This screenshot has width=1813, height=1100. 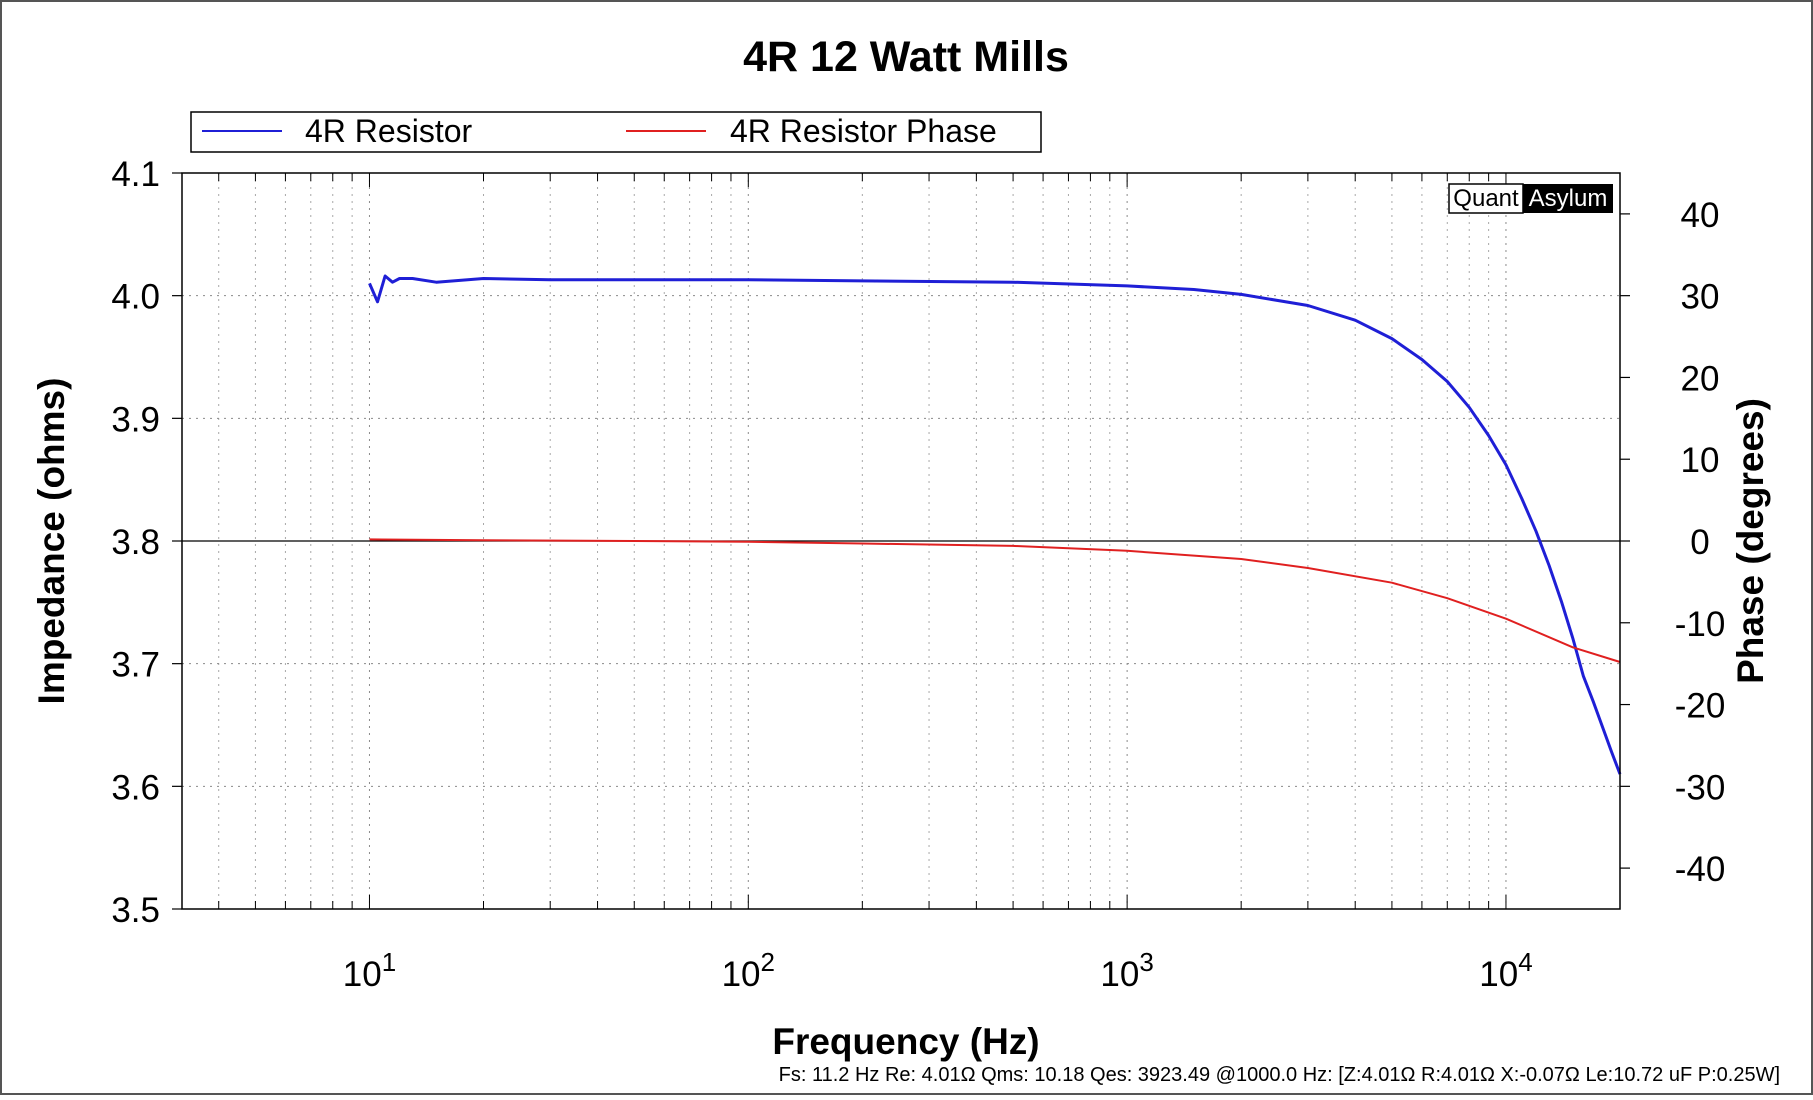 What do you see at coordinates (135, 174) in the screenshot?
I see `y-tick-label: 4.1` at bounding box center [135, 174].